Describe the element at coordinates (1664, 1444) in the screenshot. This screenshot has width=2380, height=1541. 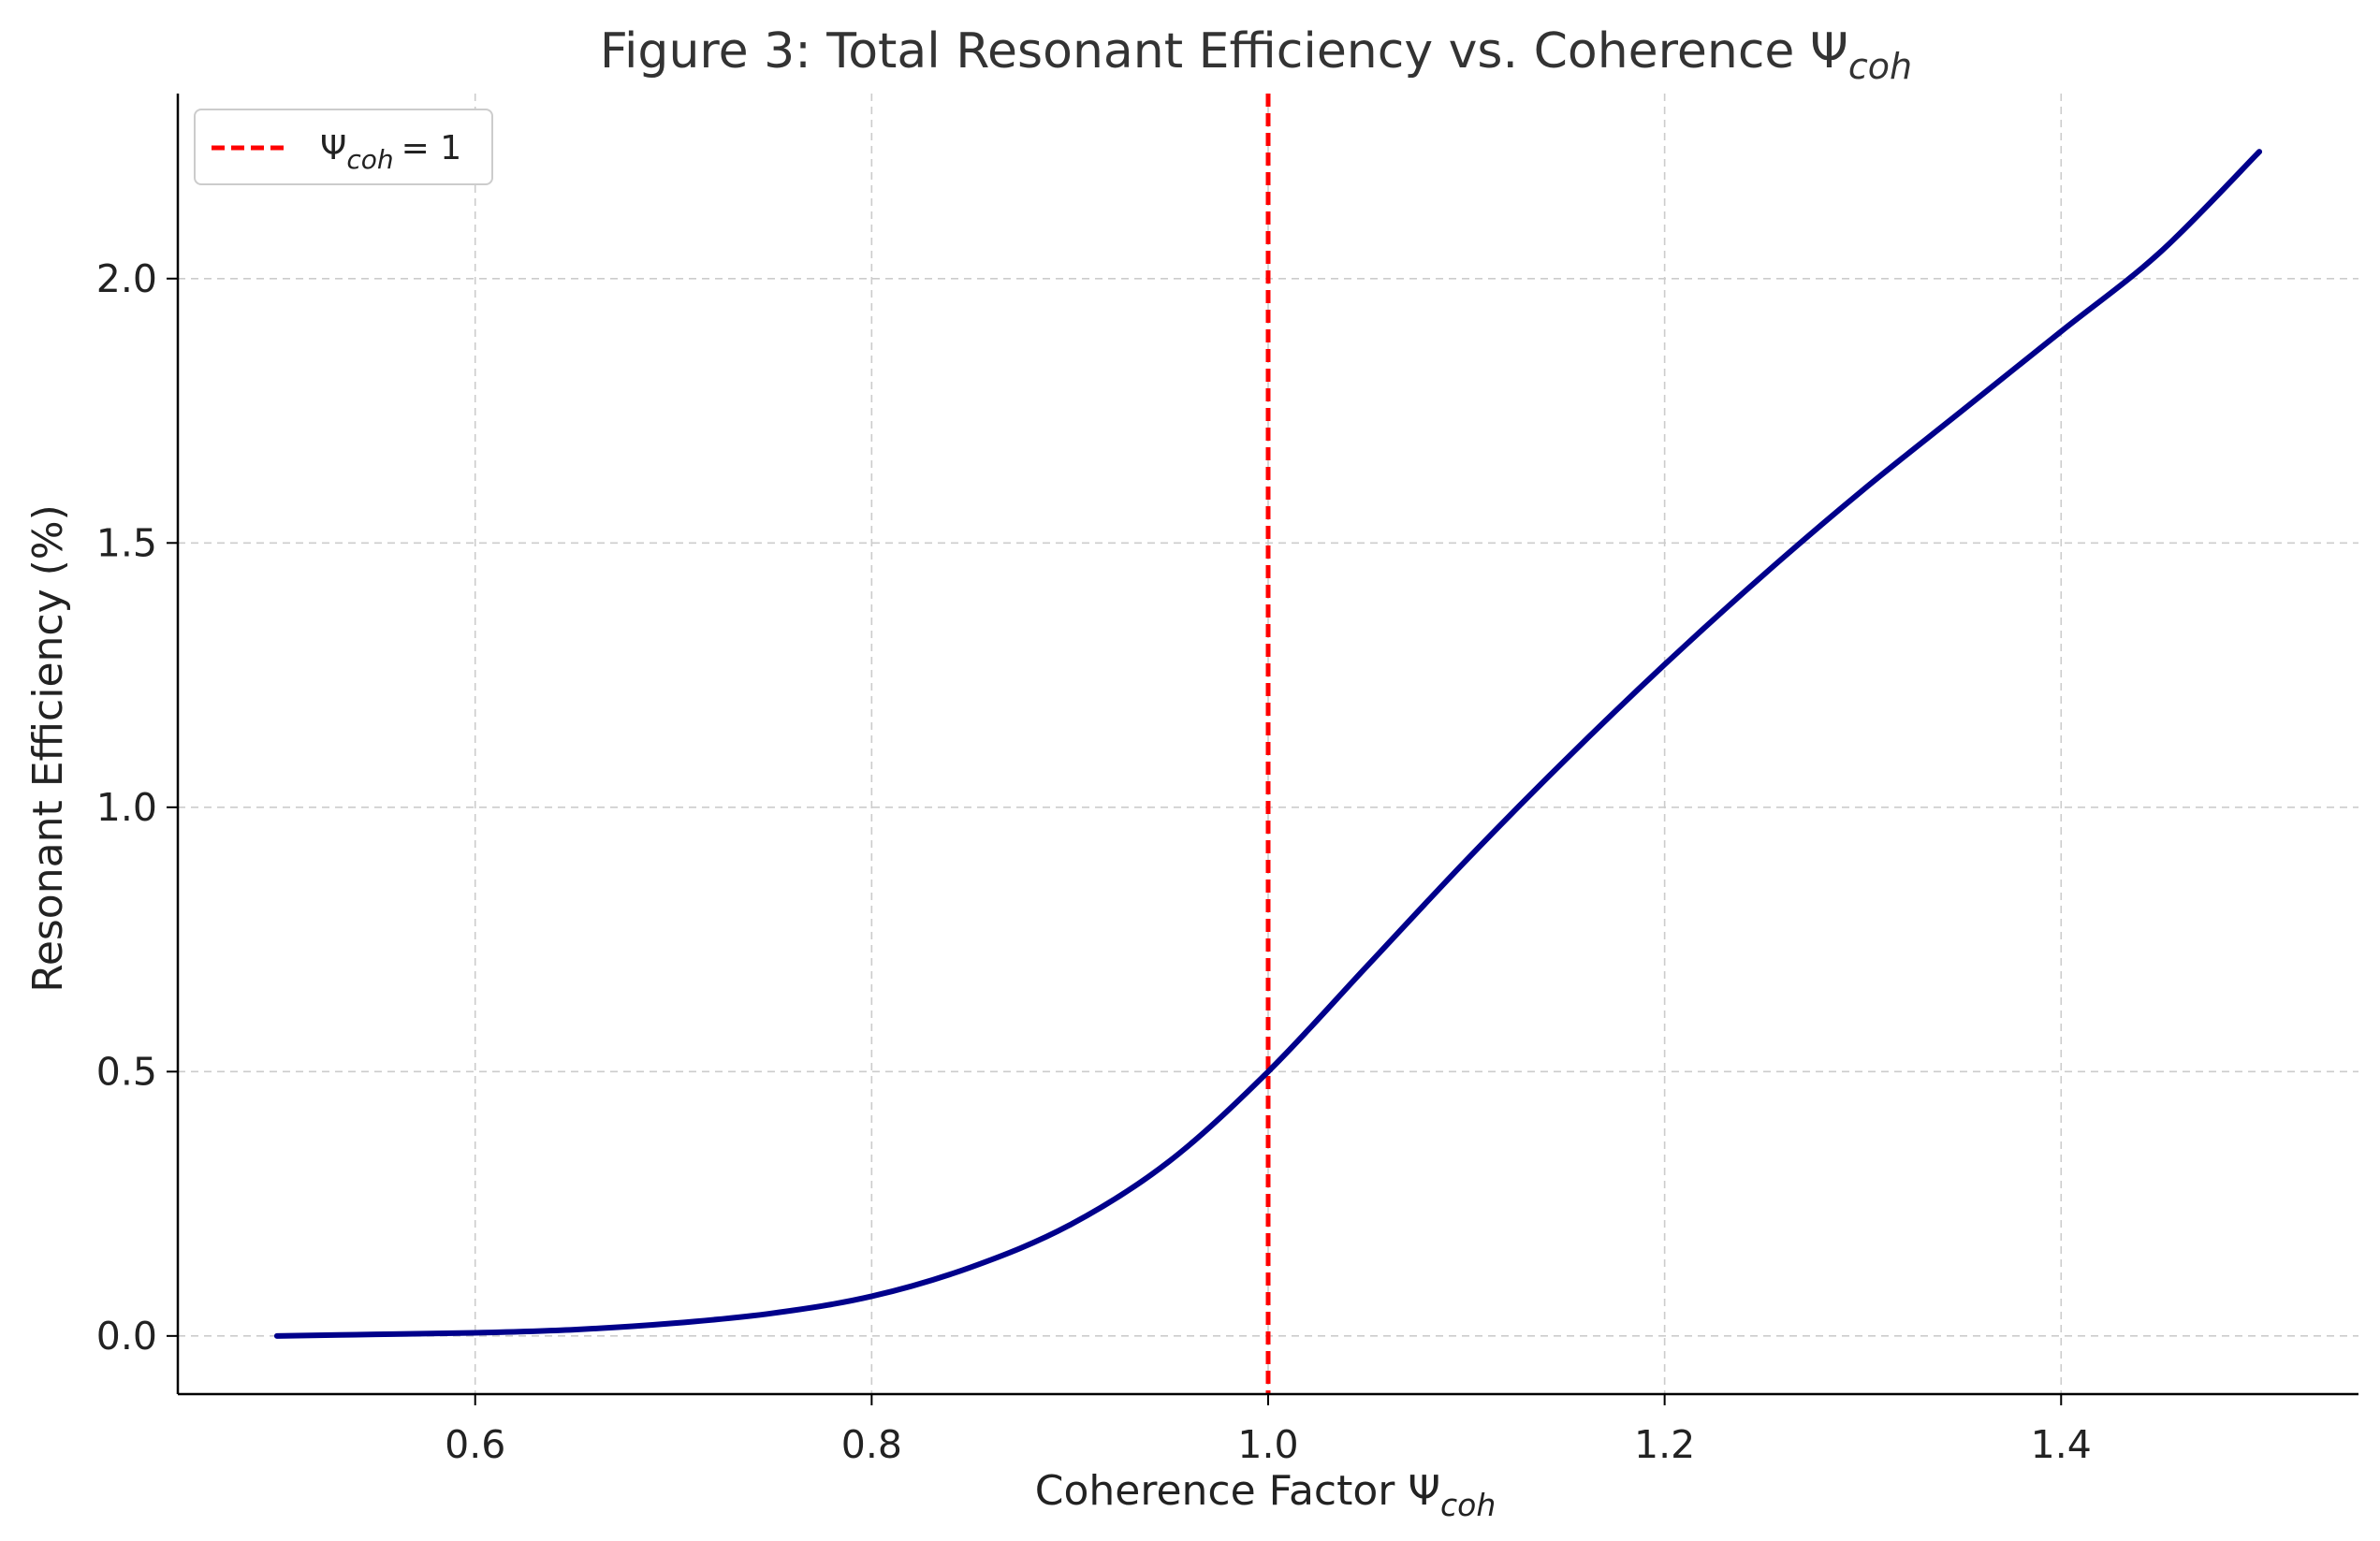
I see `x-tick-label: 1.2` at that location.